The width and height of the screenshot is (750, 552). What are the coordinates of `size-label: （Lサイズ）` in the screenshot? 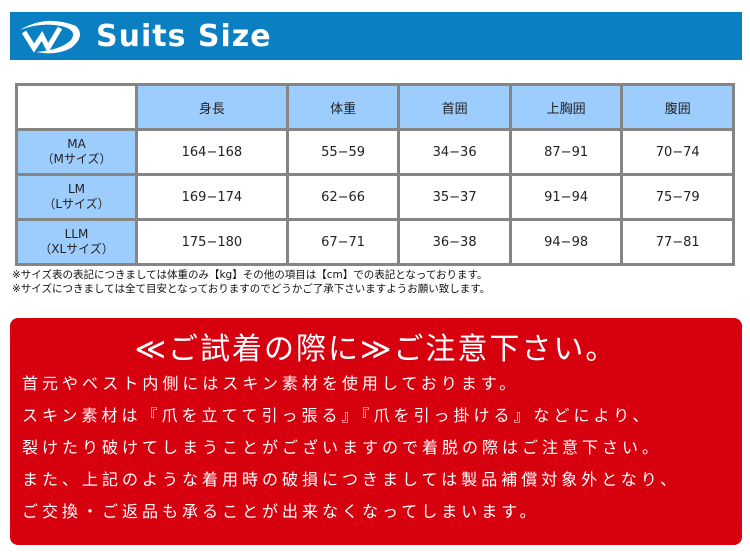 It's located at (76, 204).